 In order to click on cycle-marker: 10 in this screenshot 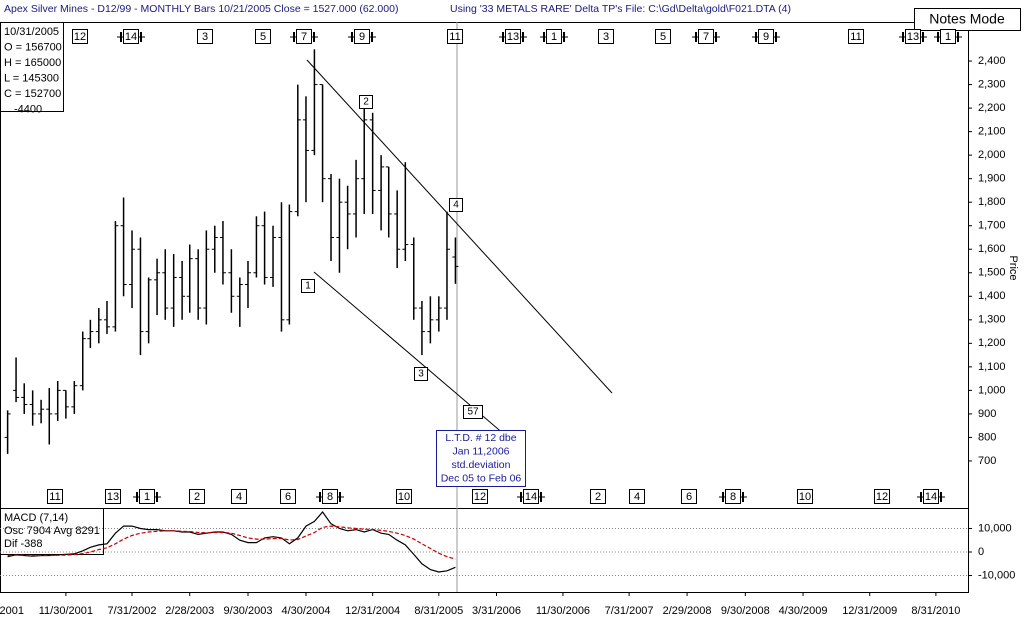, I will do `click(805, 497)`.